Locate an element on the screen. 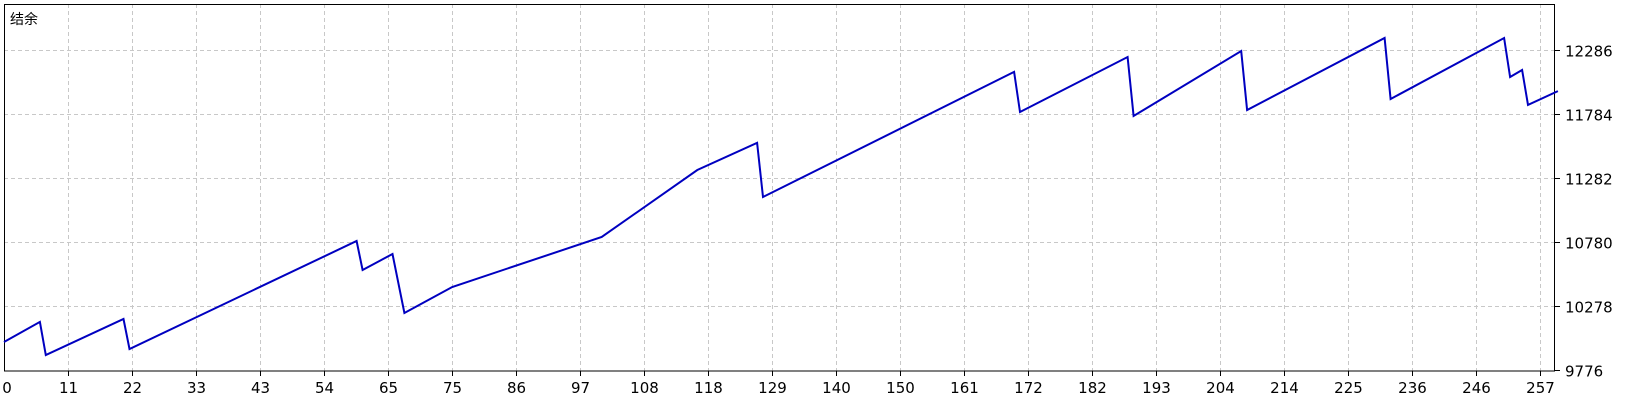 This screenshot has width=1640, height=400. x-tick-label: 108 is located at coordinates (644, 388).